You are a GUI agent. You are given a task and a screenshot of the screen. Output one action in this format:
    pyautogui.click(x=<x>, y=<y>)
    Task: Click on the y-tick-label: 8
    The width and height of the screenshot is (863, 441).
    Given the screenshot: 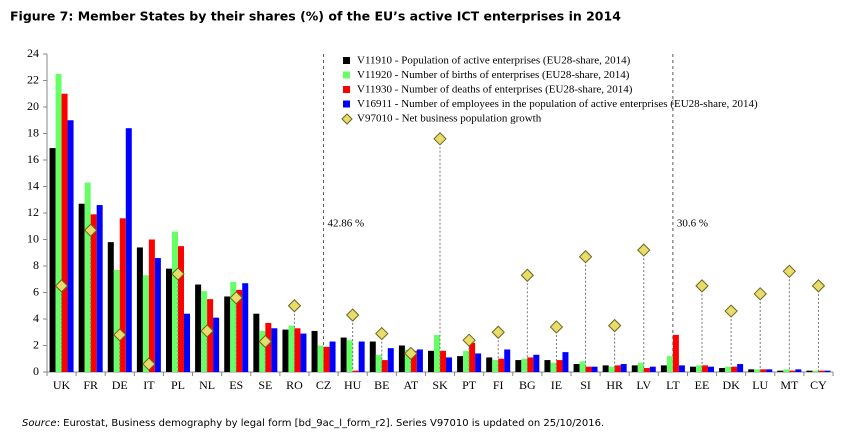 What is the action you would take?
    pyautogui.click(x=36, y=265)
    